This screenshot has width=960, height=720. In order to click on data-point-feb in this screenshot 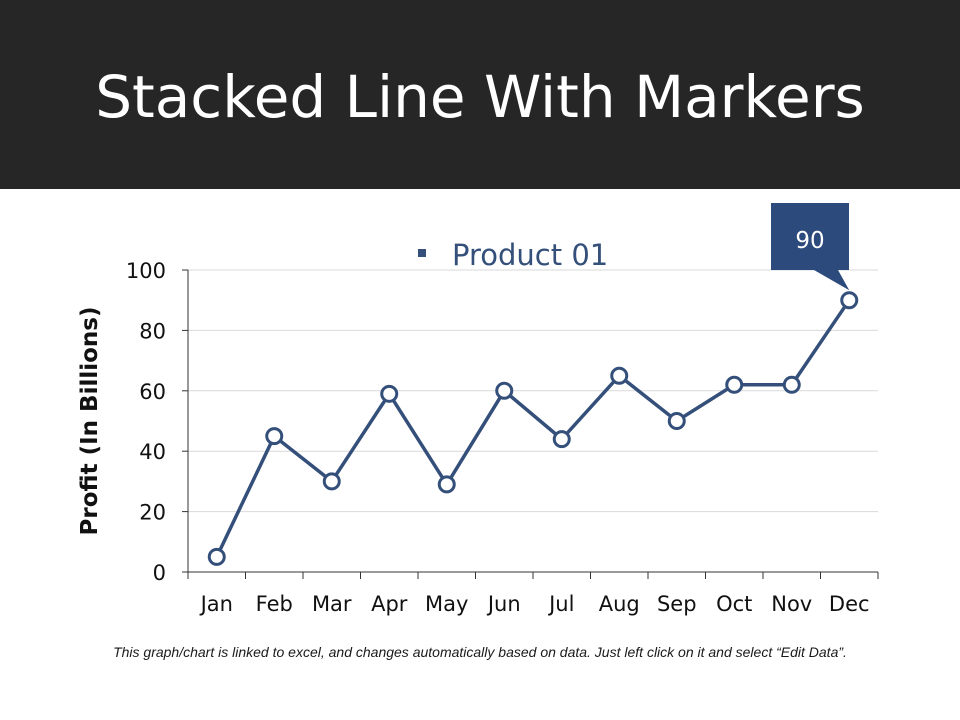, I will do `click(274, 436)`.